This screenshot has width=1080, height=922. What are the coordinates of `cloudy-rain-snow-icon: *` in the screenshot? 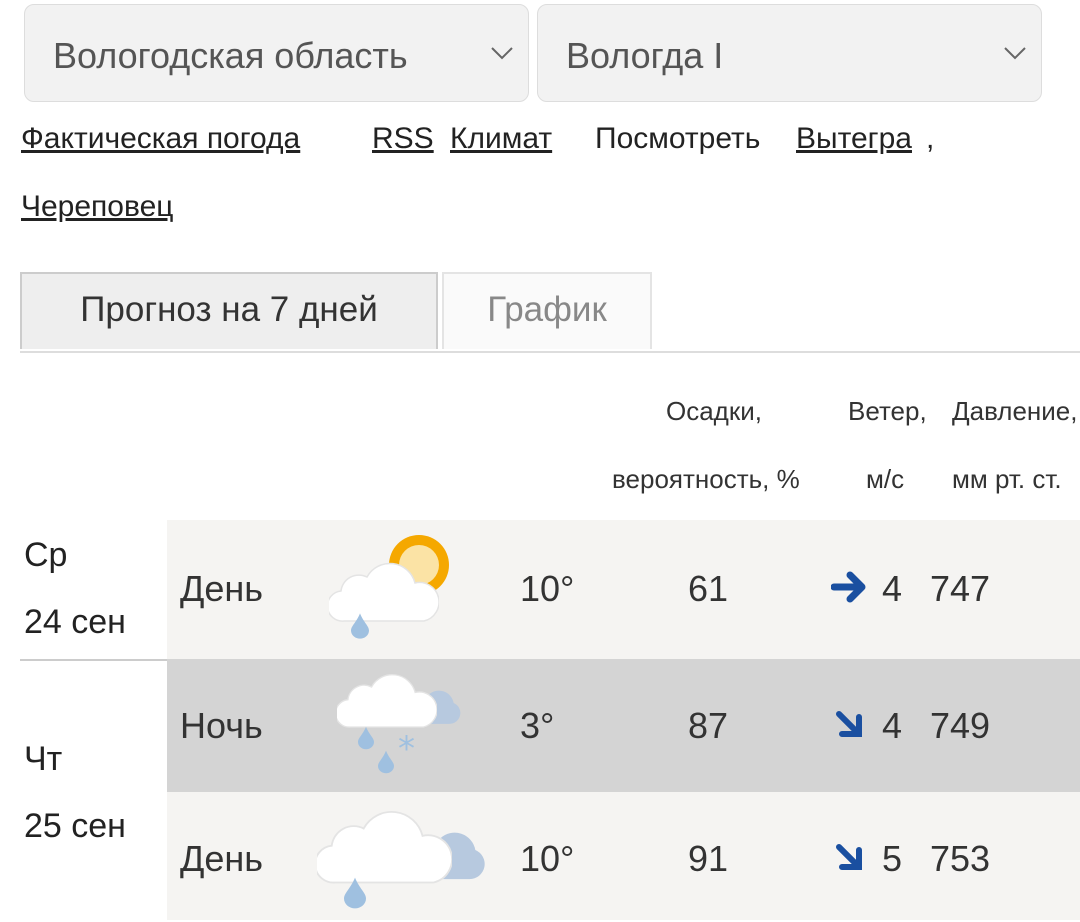 It's located at (399, 723).